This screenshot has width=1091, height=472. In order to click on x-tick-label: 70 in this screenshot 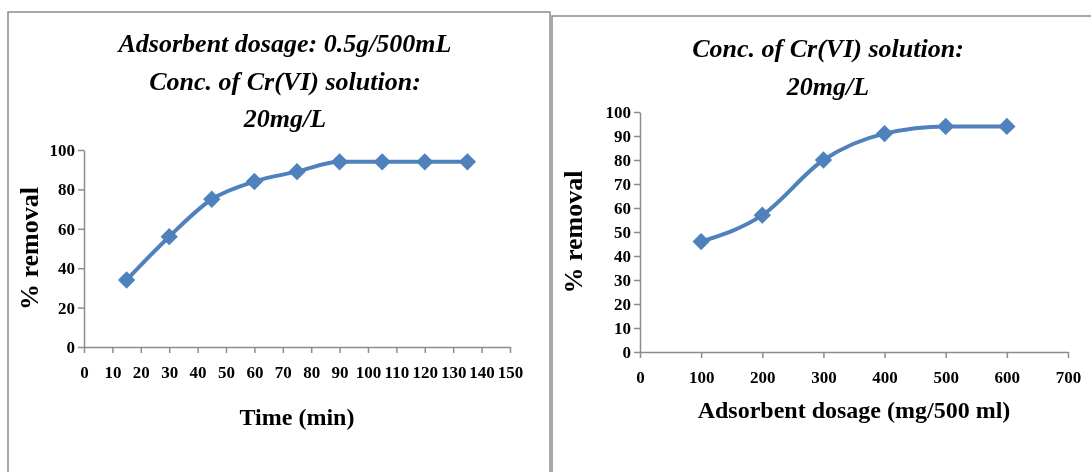, I will do `click(283, 373)`.